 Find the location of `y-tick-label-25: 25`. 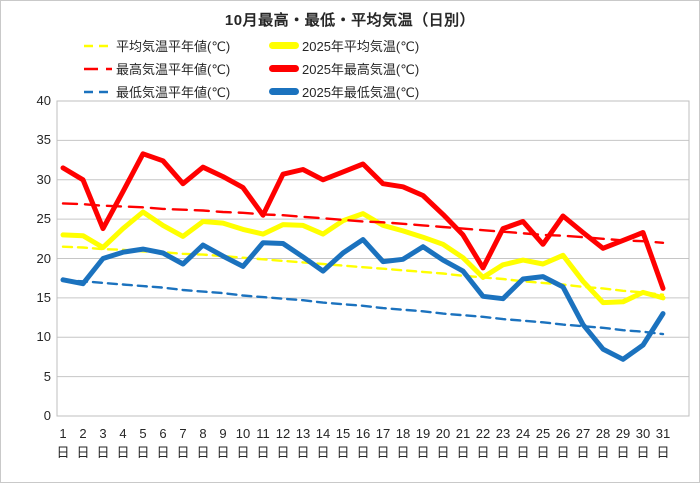

y-tick-label-25: 25 is located at coordinates (43, 219).